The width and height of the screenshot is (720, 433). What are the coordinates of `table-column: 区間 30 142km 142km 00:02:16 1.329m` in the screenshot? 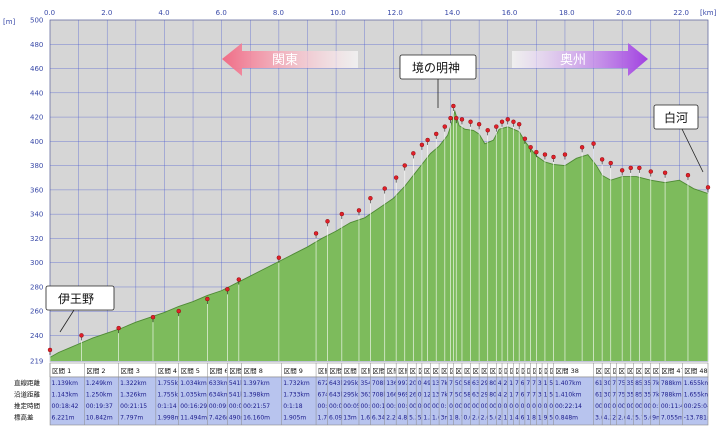 It's located at (518, 394).